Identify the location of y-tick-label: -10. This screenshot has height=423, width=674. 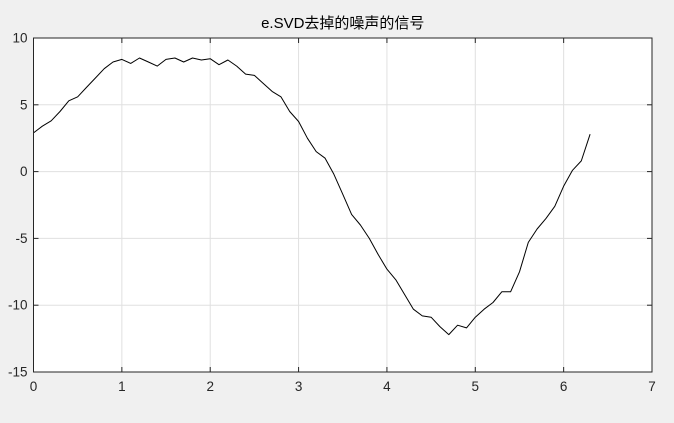
(18, 305).